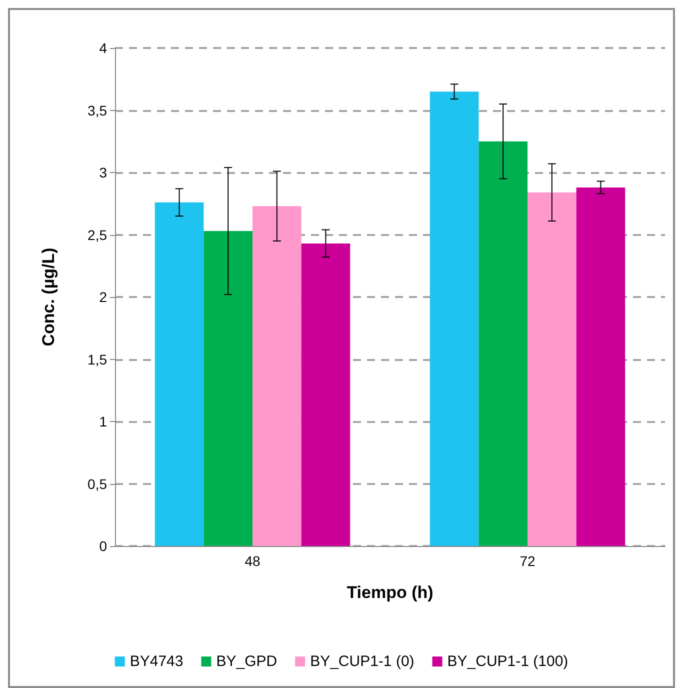  I want to click on y-tick-label: 0,5, so click(98, 484).